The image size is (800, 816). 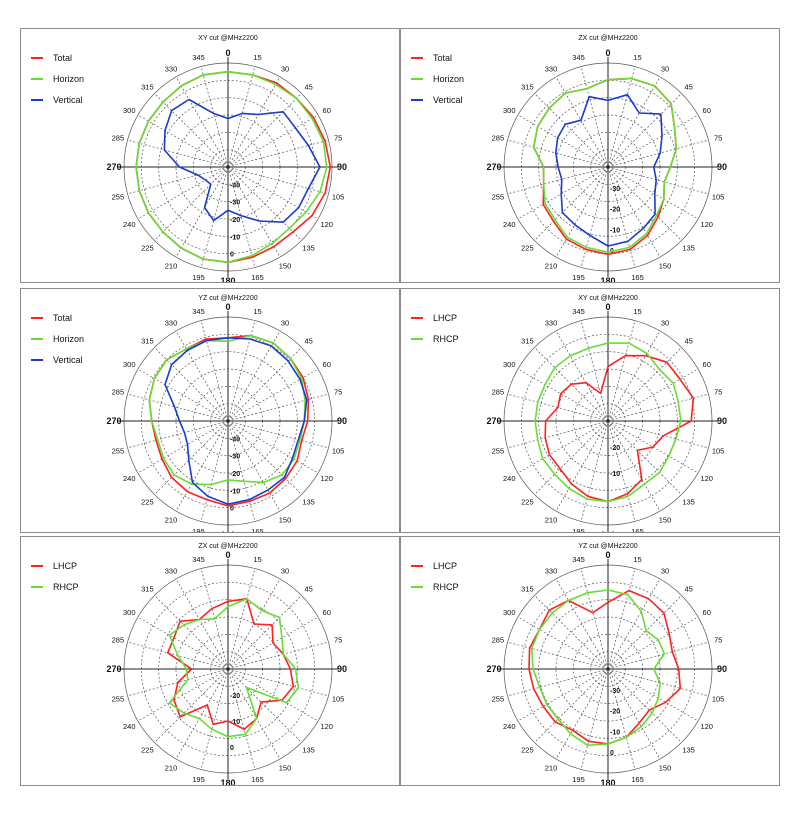 I want to click on angle-tick-label: 75, so click(x=338, y=639).